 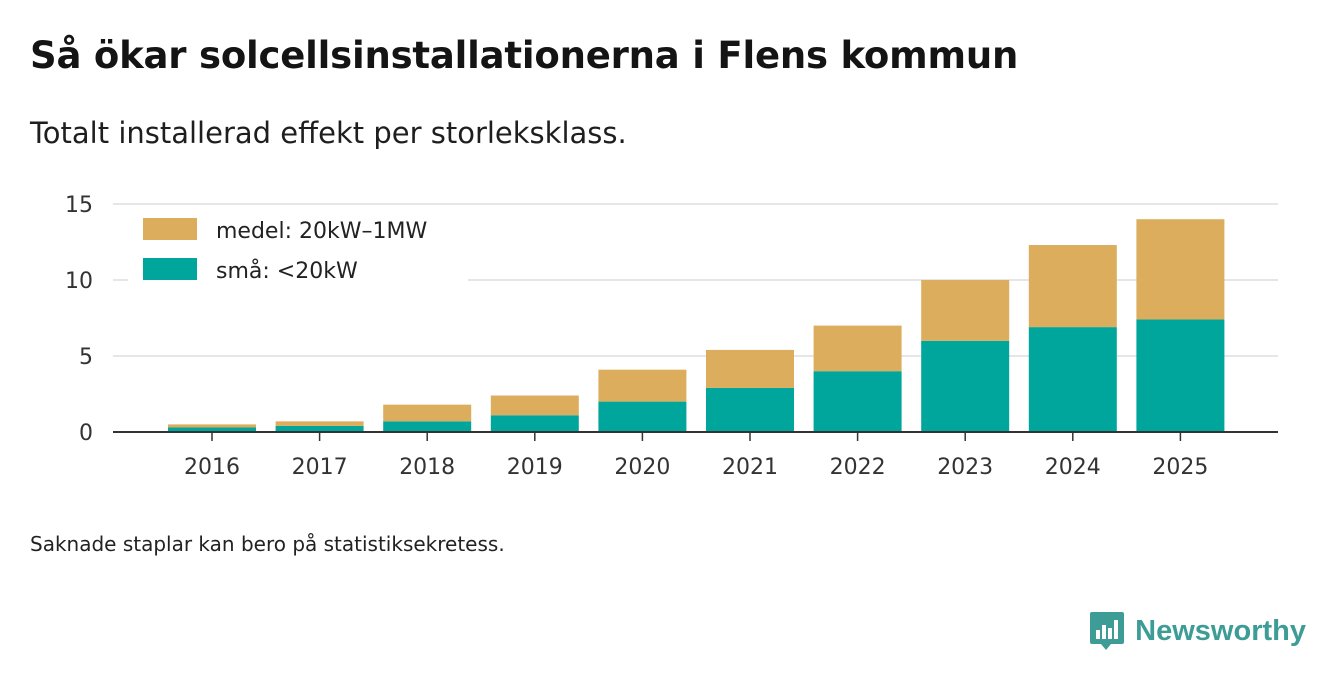 I want to click on x-tick-label: 2022, so click(x=858, y=467).